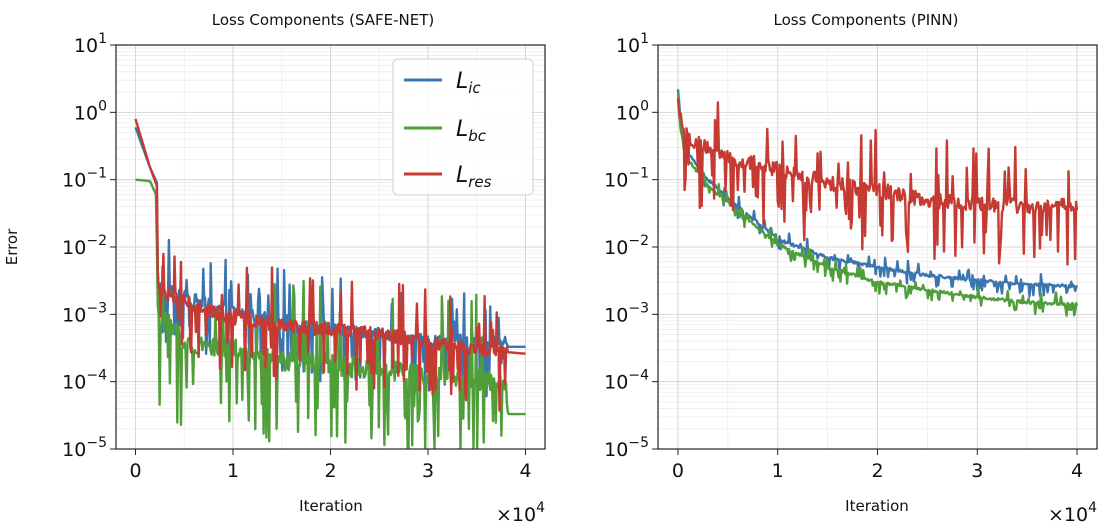 The width and height of the screenshot is (1108, 532). I want to click on legend-box, so click(463, 127).